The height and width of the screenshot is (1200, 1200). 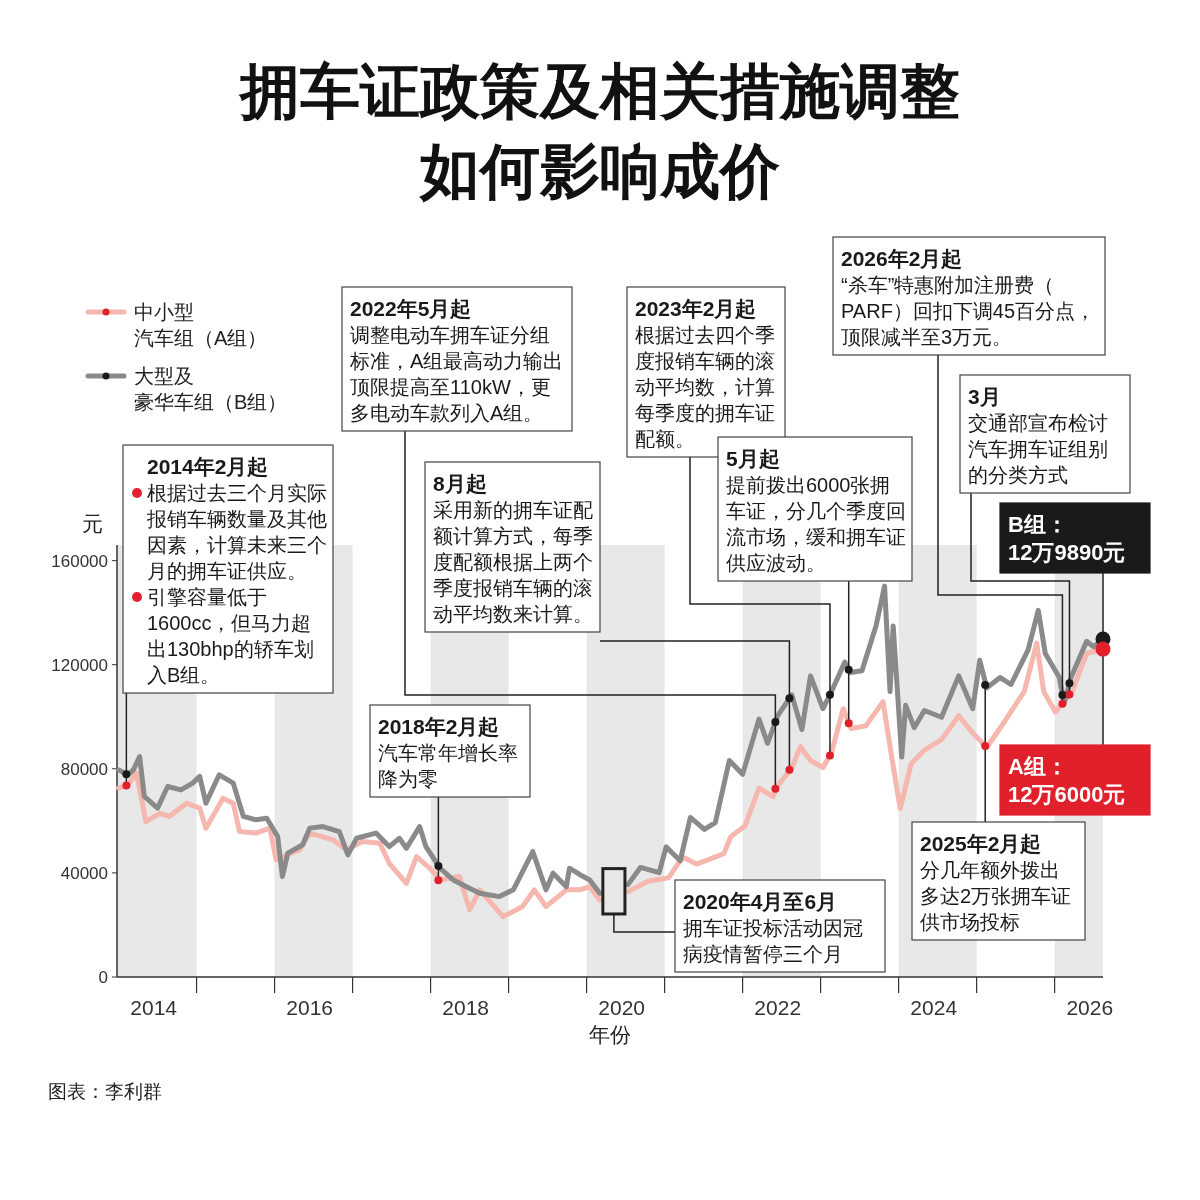 I want to click on annotation: 2020年4月至6月拥车证投标活动因冠病疫情暂停三个月, so click(x=773, y=927).